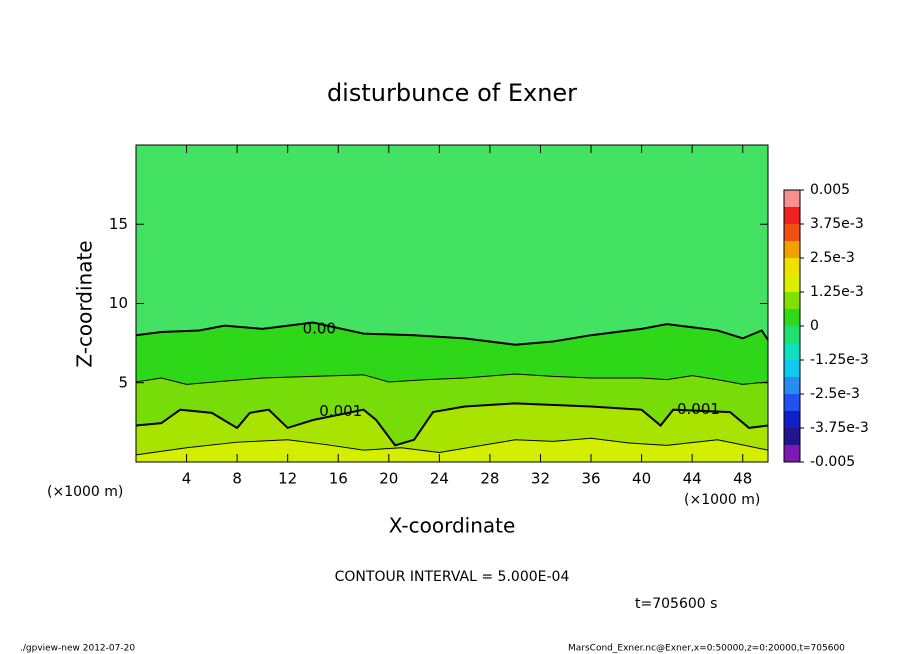  Describe the element at coordinates (77, 649) in the screenshot. I see `footer-left: ./gpview-new 2012-07-20` at that location.